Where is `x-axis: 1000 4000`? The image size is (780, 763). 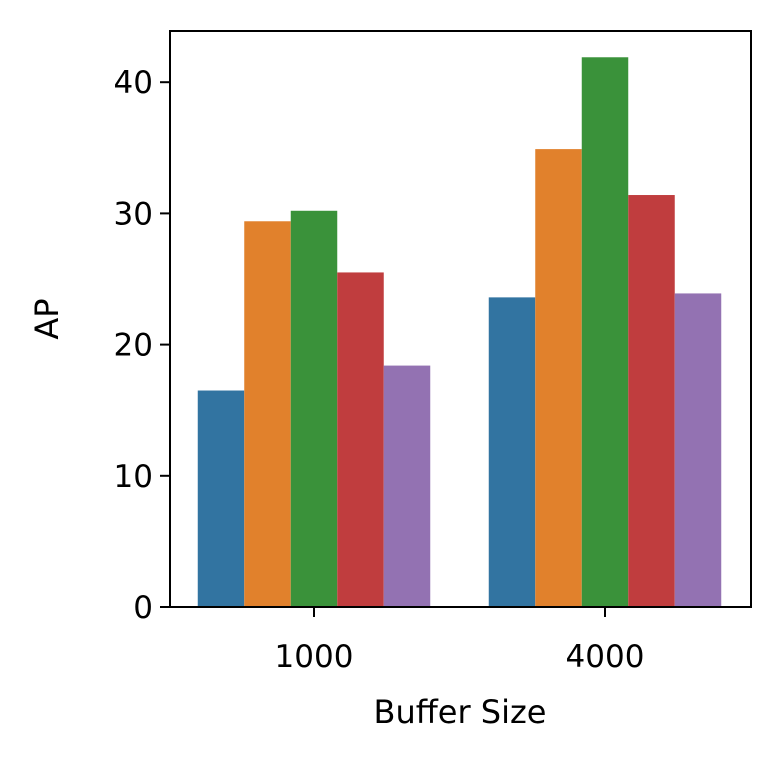
x-axis: 1000 4000 is located at coordinates (460, 641).